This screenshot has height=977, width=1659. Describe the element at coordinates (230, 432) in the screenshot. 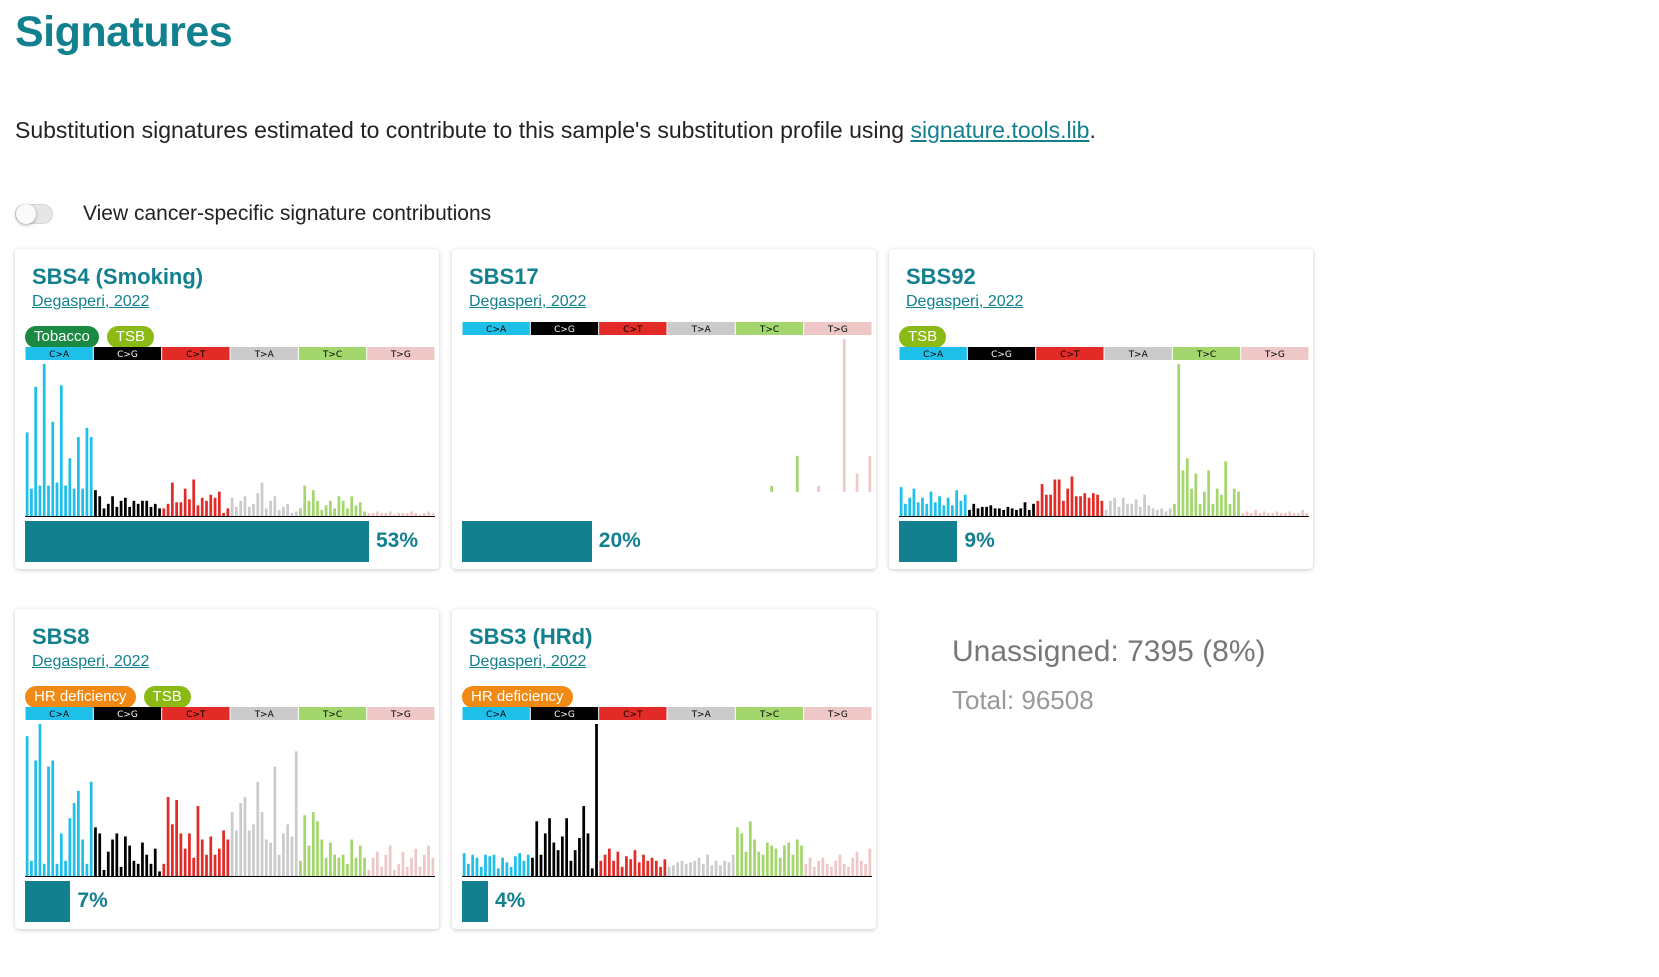

I see `mutational-profile-chart: C>A C>G C>T T>A T>C T>G` at that location.